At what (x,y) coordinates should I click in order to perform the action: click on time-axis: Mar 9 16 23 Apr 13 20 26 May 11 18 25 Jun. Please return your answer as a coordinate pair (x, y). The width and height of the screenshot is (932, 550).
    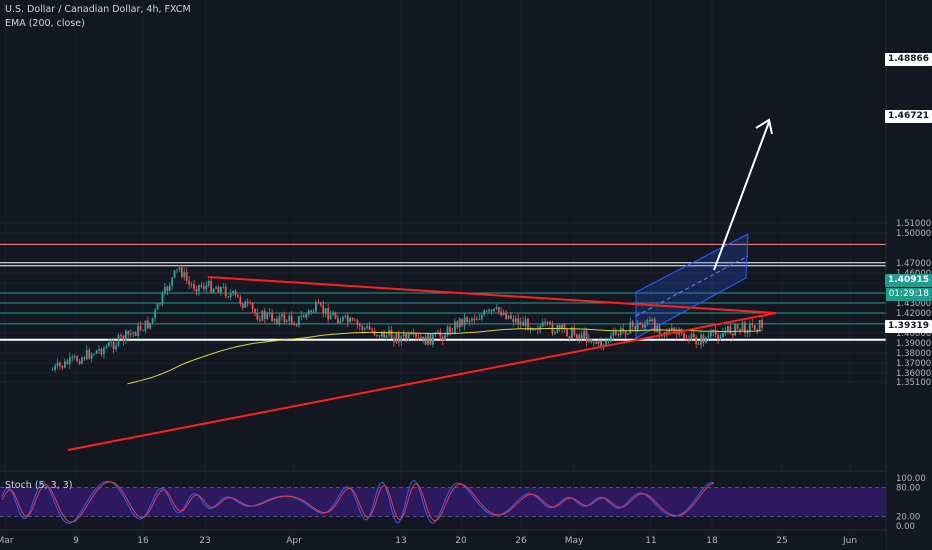
    Looking at the image, I should click on (443, 539).